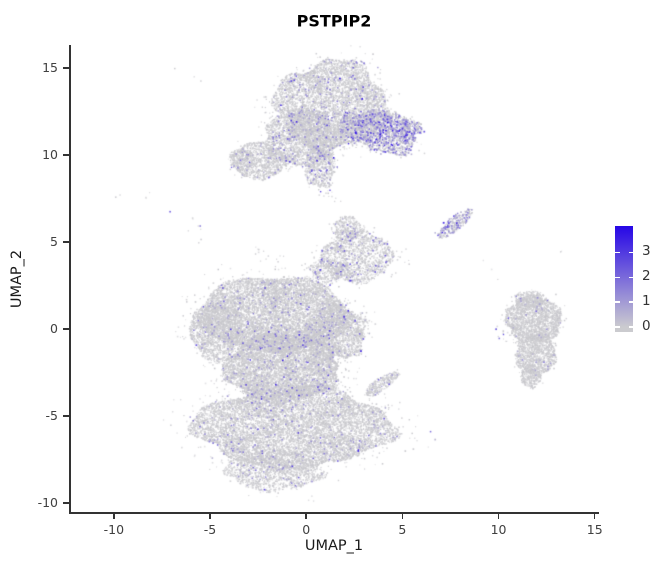 The image size is (672, 576). Describe the element at coordinates (334, 21) in the screenshot. I see `plot-title: PSTPIP2` at that location.